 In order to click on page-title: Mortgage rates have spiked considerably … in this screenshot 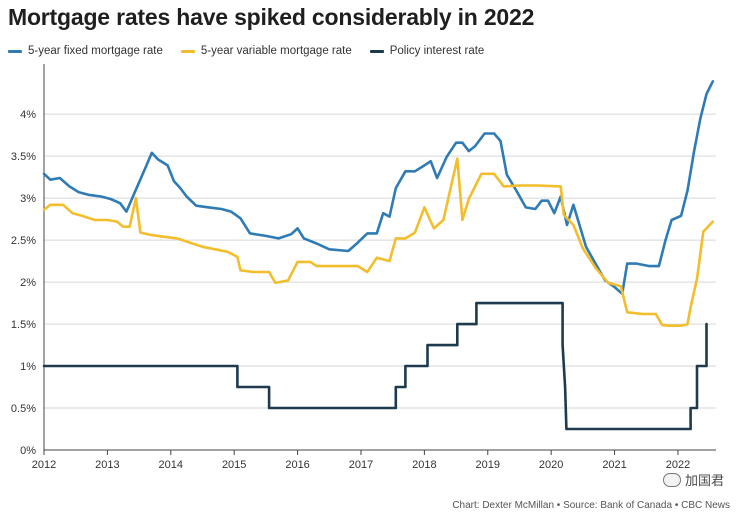, I will do `click(271, 17)`.